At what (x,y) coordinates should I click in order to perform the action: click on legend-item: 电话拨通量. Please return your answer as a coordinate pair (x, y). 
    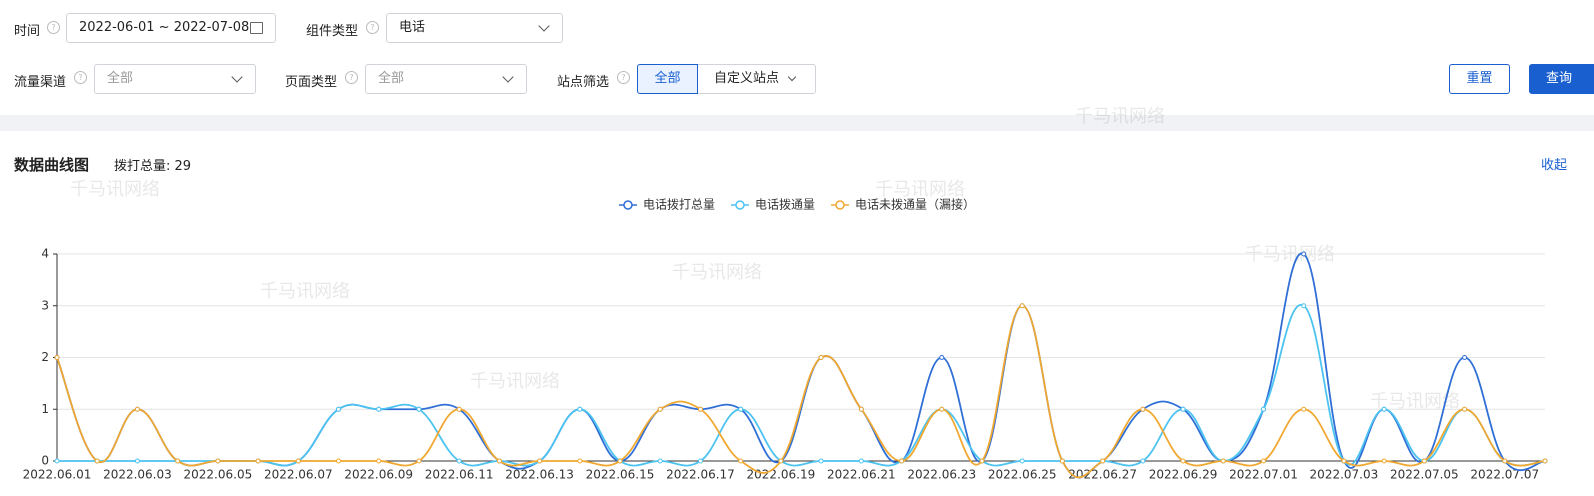
    Looking at the image, I should click on (772, 205).